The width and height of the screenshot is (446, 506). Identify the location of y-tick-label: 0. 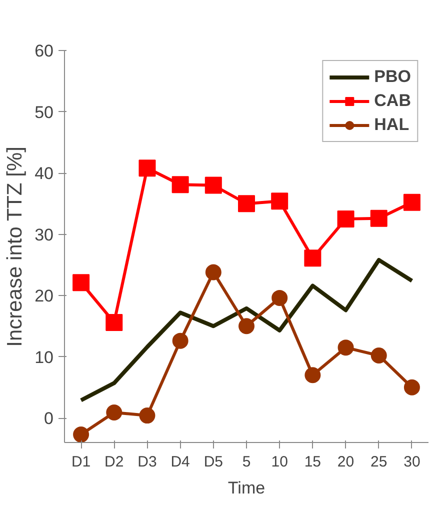
(49, 418).